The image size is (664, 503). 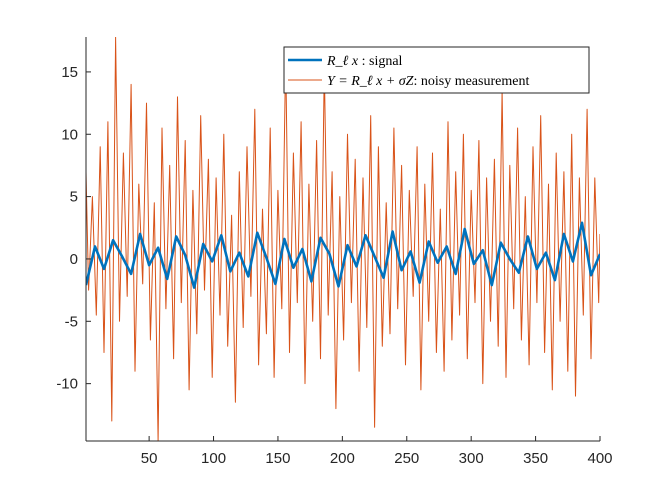 I want to click on legend-box, so click(x=436, y=70).